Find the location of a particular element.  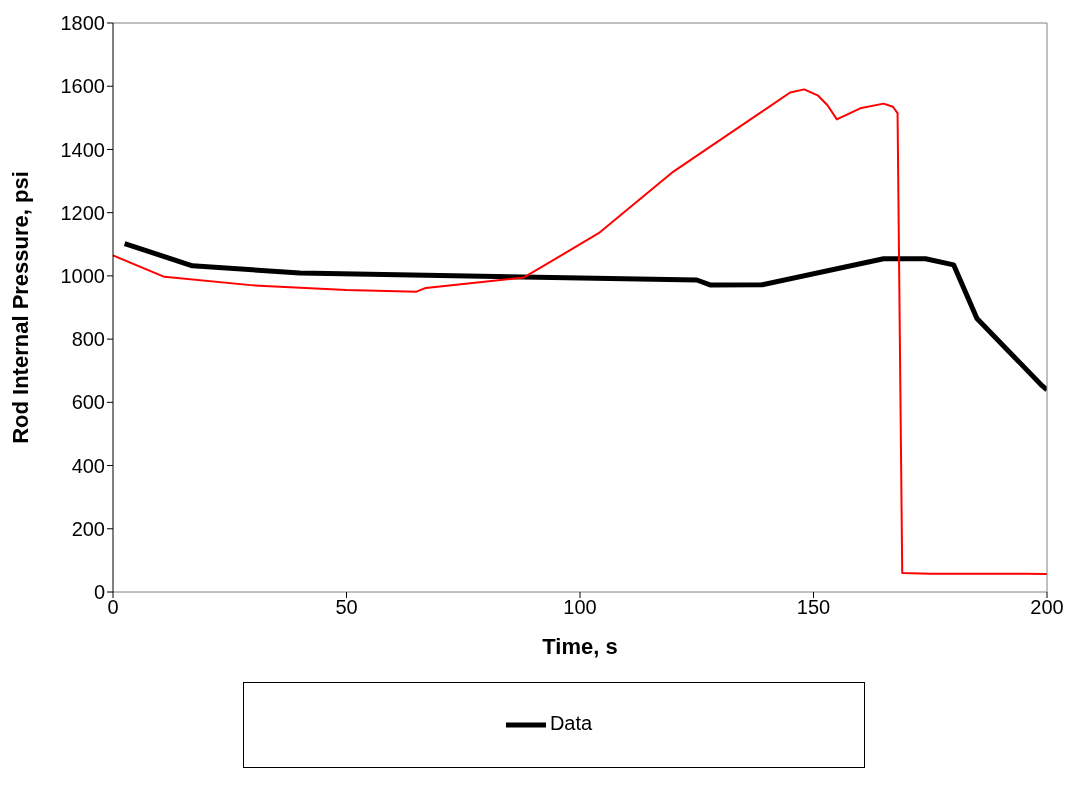

y-tick-label: 1600 is located at coordinates (82, 86).